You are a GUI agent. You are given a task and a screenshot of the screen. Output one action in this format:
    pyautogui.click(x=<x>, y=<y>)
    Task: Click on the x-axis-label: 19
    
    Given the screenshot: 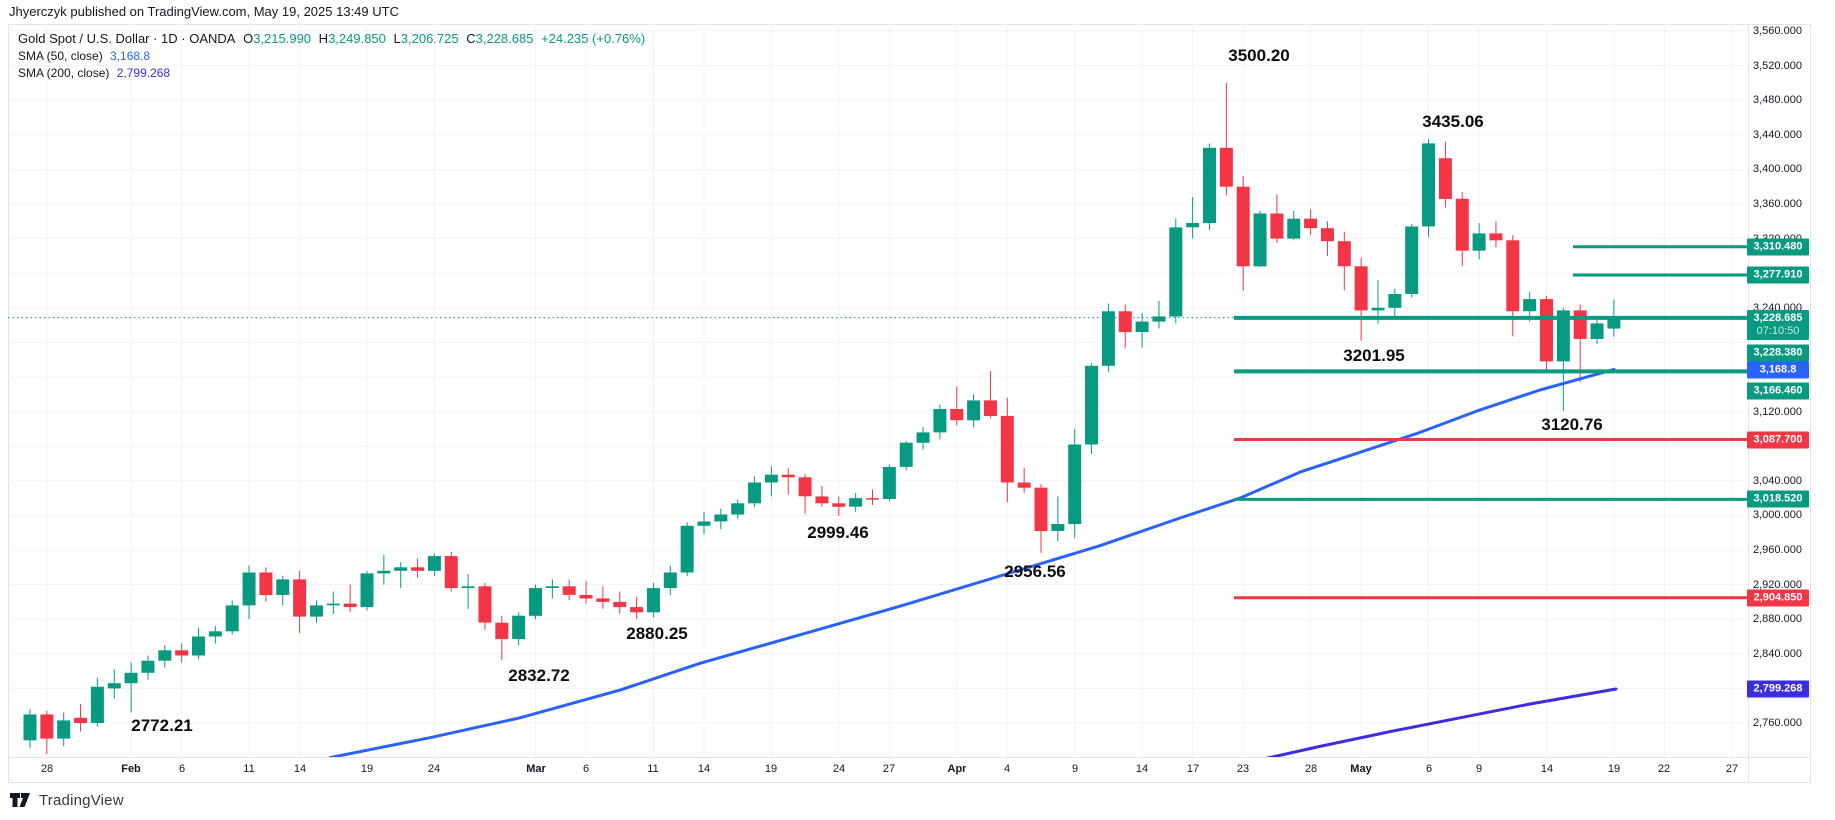 What is the action you would take?
    pyautogui.click(x=367, y=769)
    